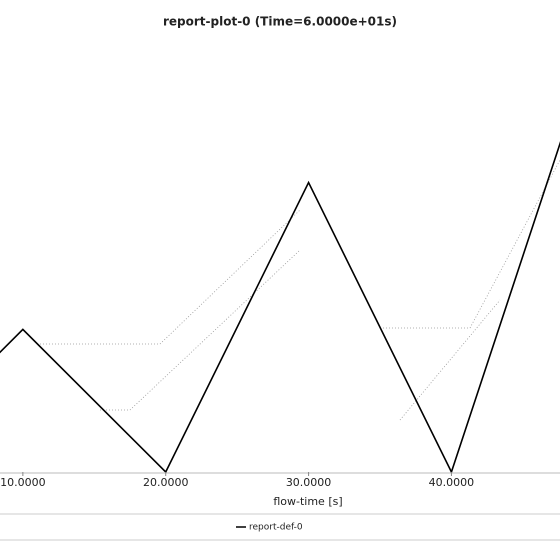 Image resolution: width=560 pixels, height=560 pixels. I want to click on x-tick-label: 40.0000, so click(452, 482).